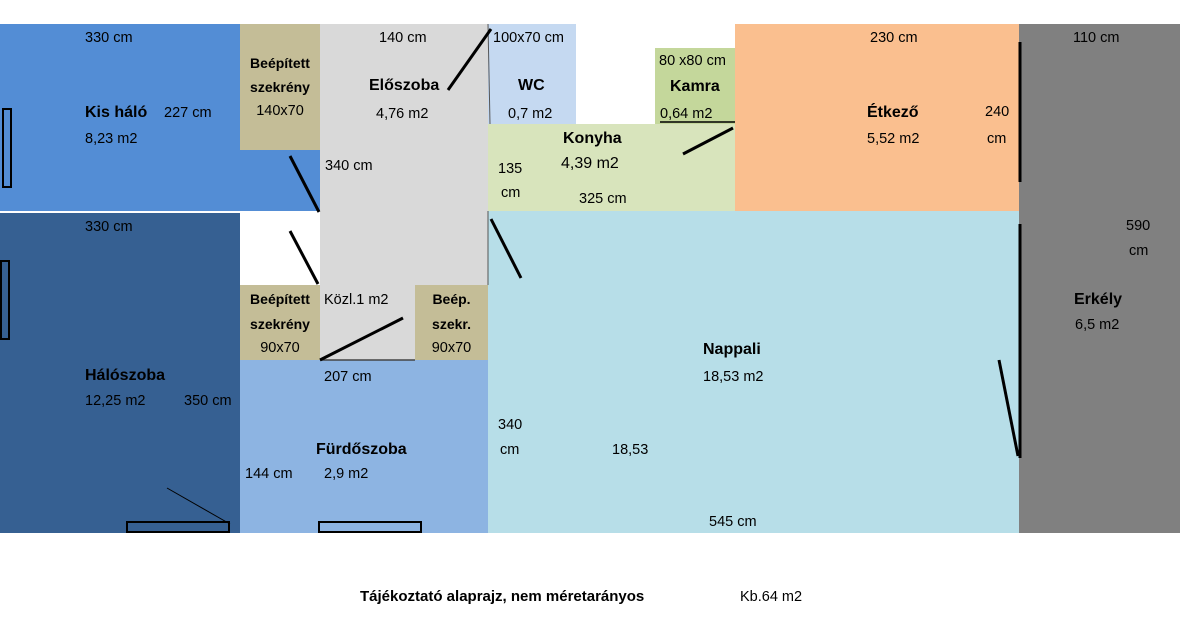 Image resolution: width=1180 pixels, height=632 pixels. What do you see at coordinates (510, 450) in the screenshot?
I see `nappali-height-unit: cm` at bounding box center [510, 450].